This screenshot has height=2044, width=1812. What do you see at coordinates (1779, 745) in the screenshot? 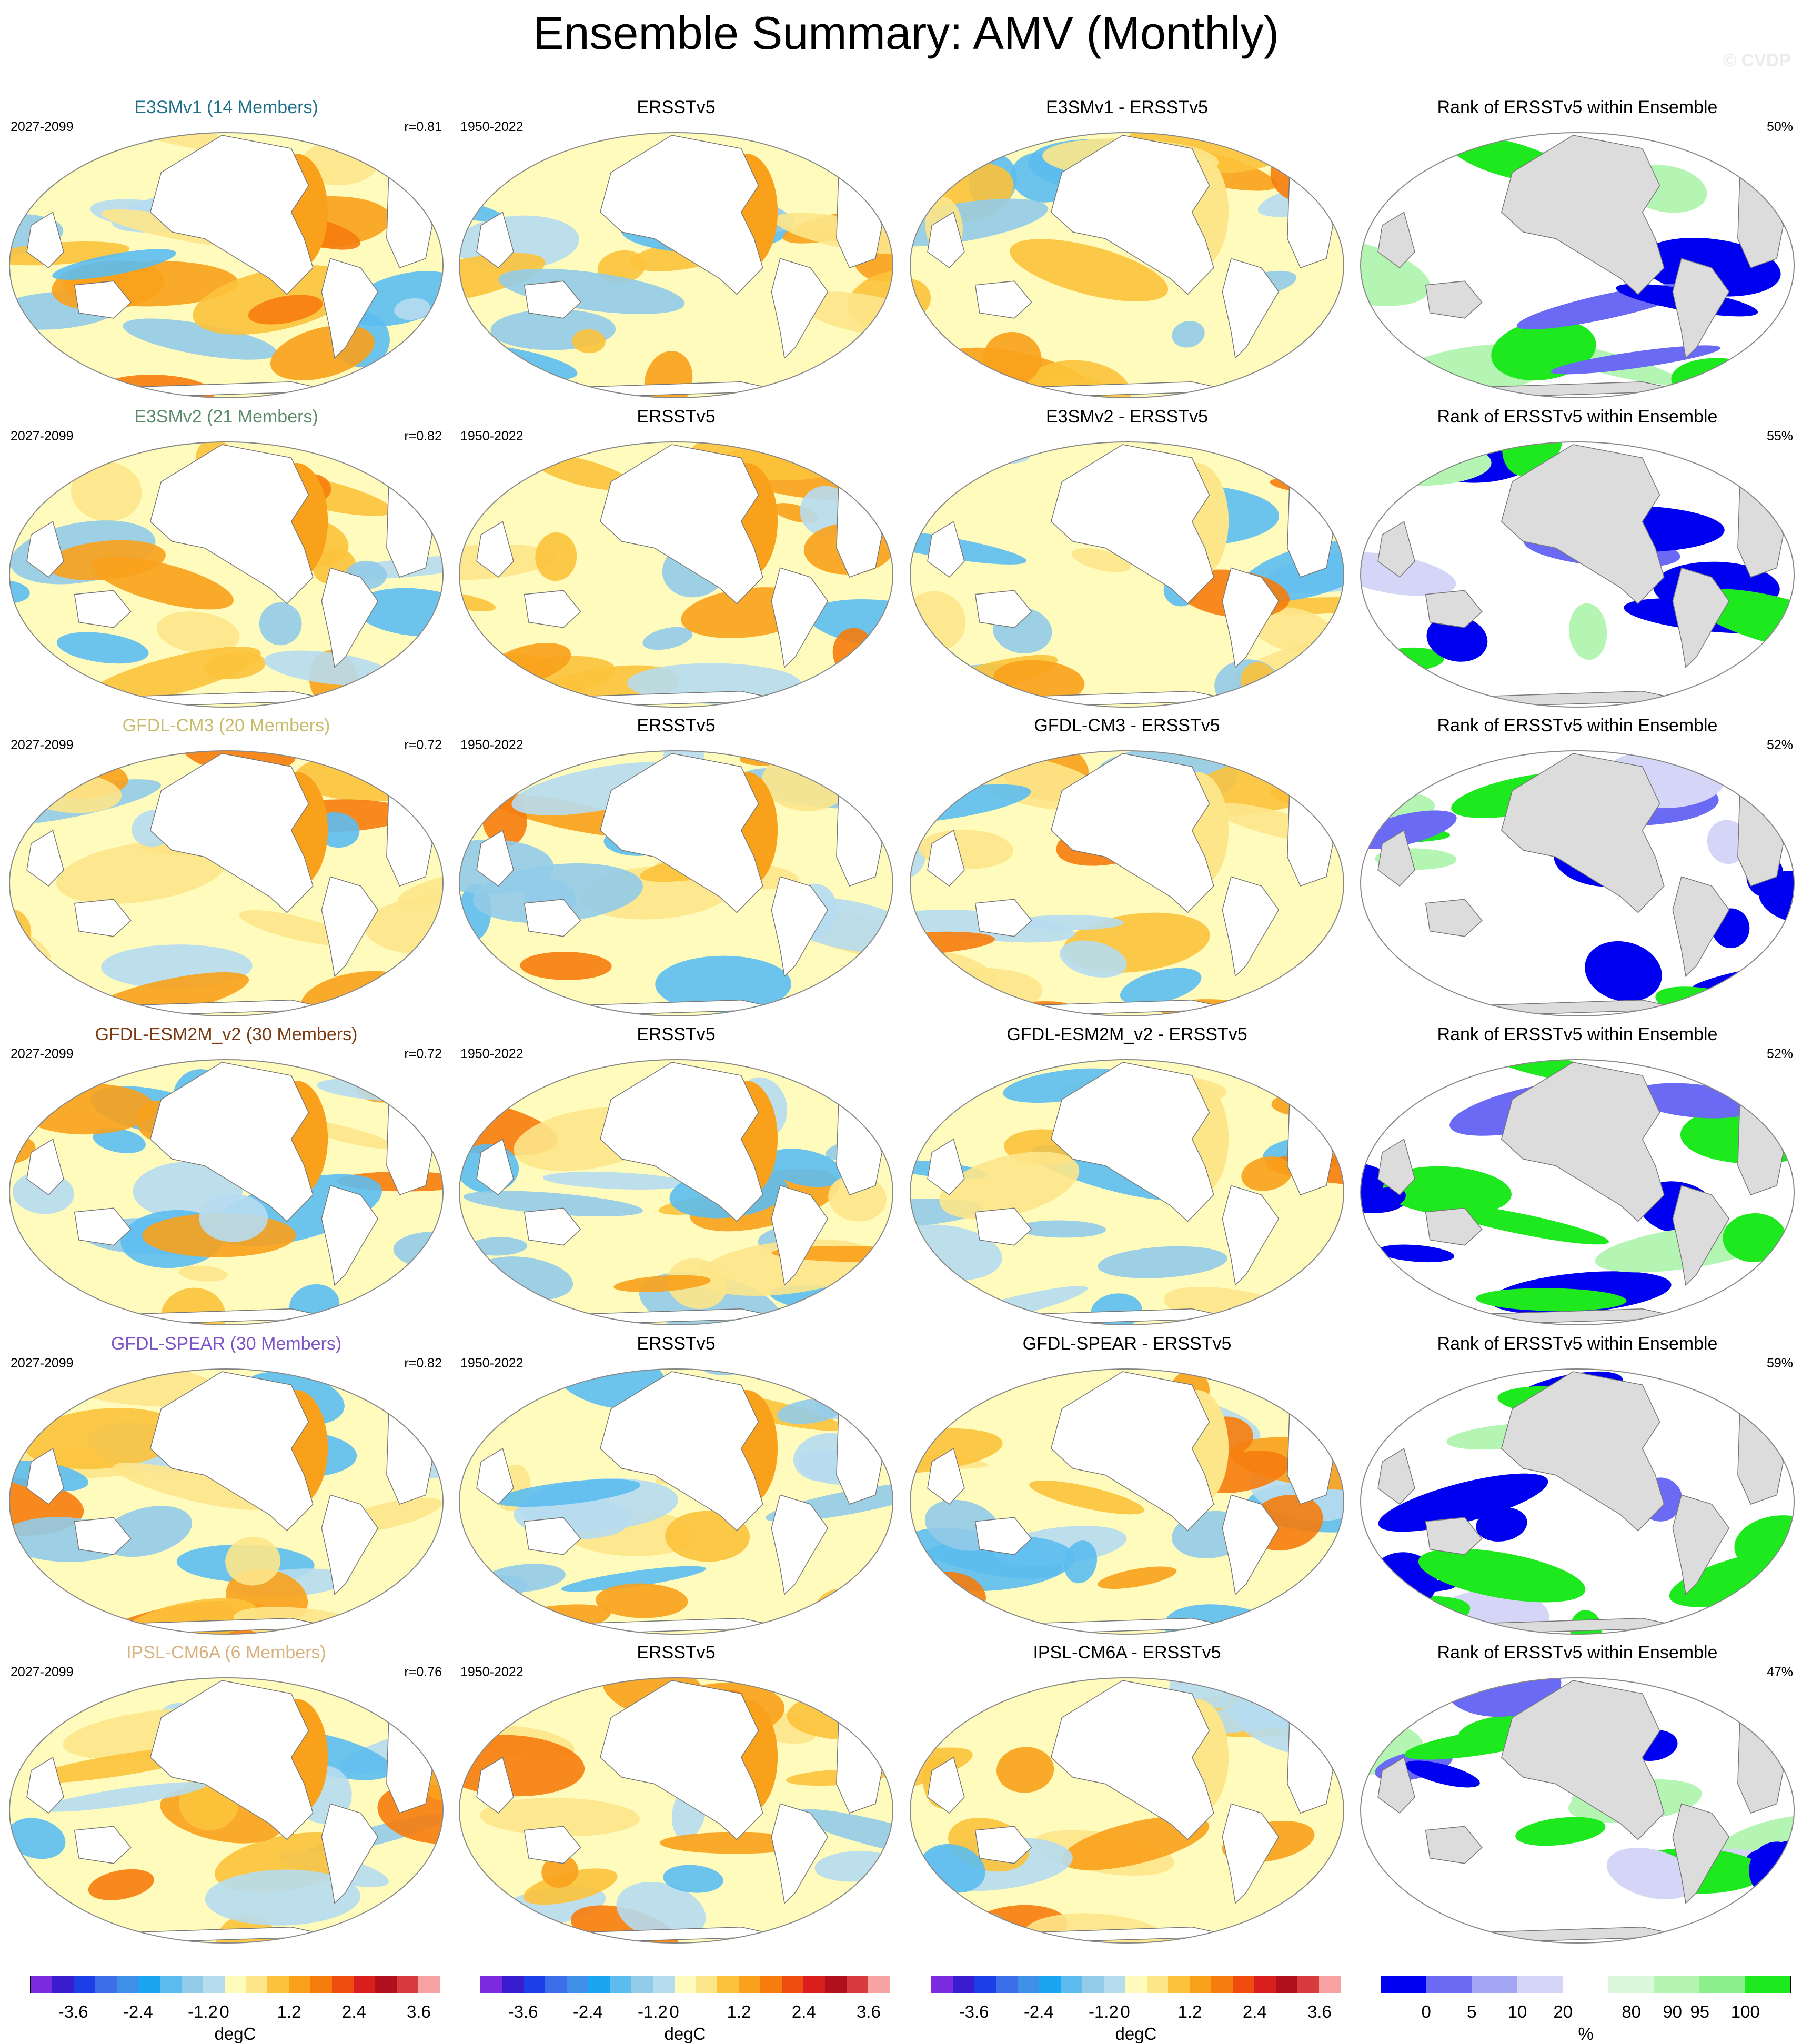
I see `rank-percent: 52%` at bounding box center [1779, 745].